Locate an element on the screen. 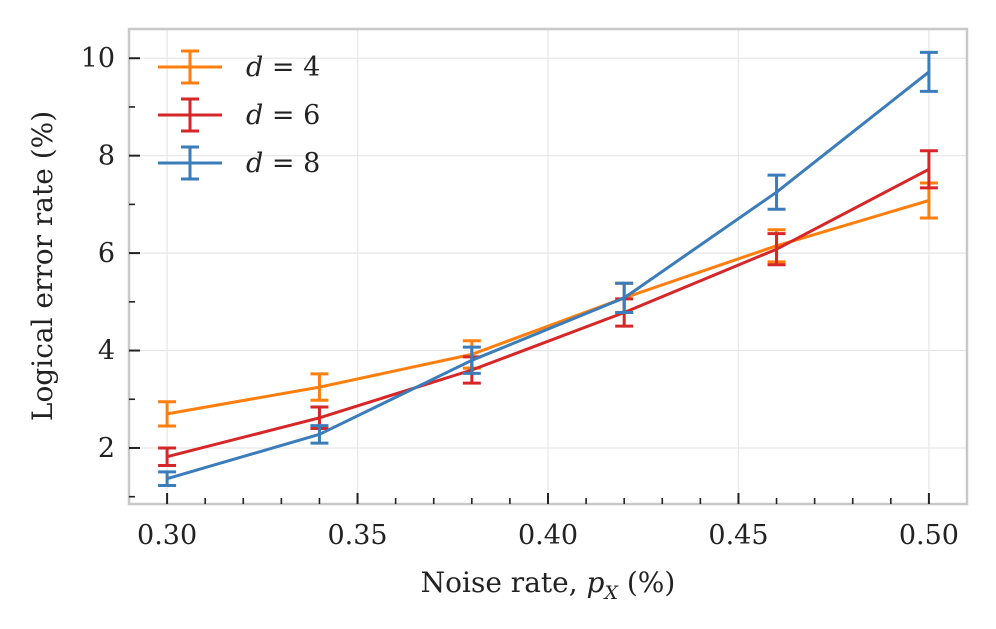 The height and width of the screenshot is (629, 996). legend-entry: d = 4 is located at coordinates (239, 67).